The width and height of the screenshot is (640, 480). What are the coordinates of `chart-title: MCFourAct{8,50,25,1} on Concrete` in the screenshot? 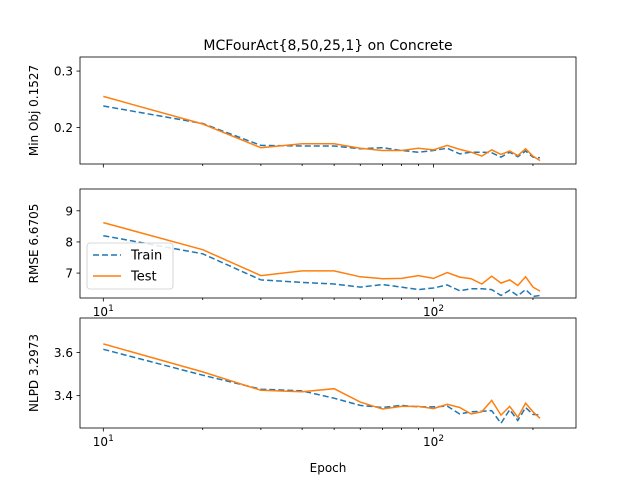 It's located at (327, 46).